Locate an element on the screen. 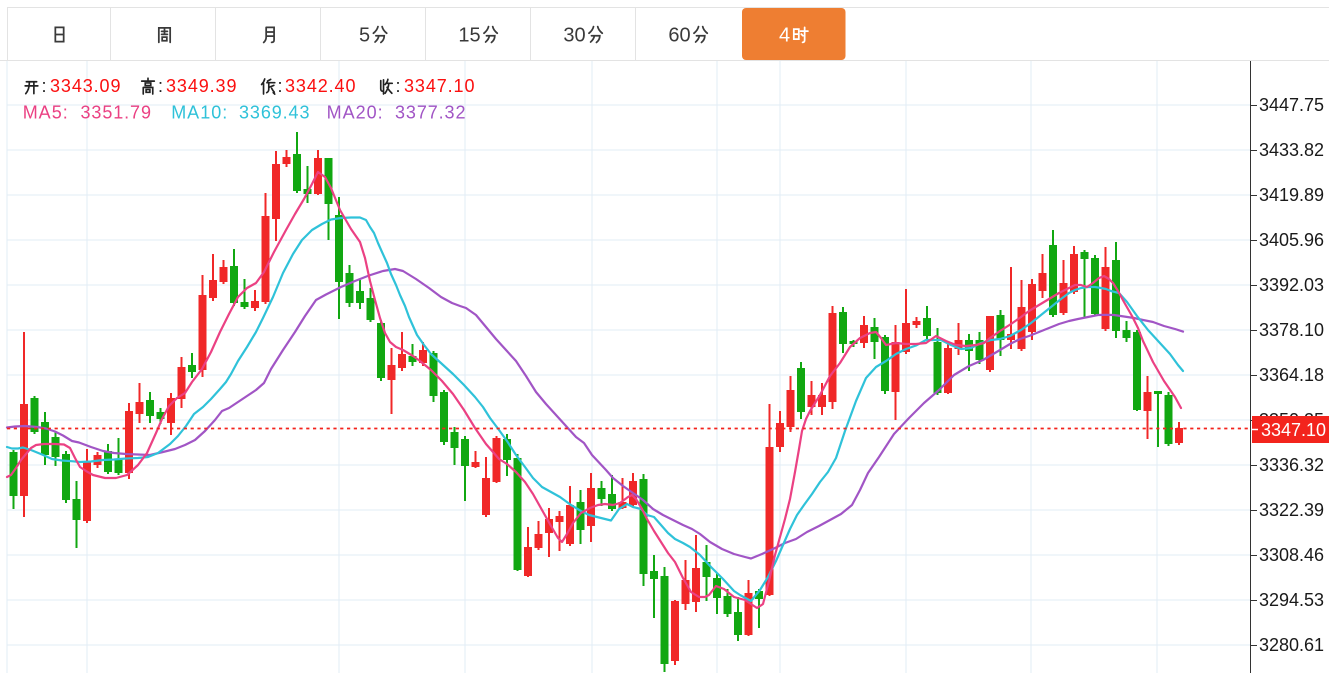  svg-text: 3342.40 is located at coordinates (320, 86).